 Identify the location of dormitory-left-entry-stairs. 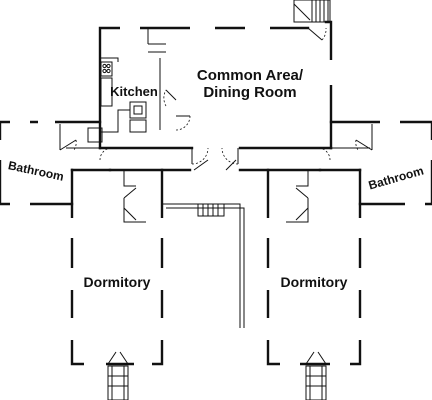
(118, 375).